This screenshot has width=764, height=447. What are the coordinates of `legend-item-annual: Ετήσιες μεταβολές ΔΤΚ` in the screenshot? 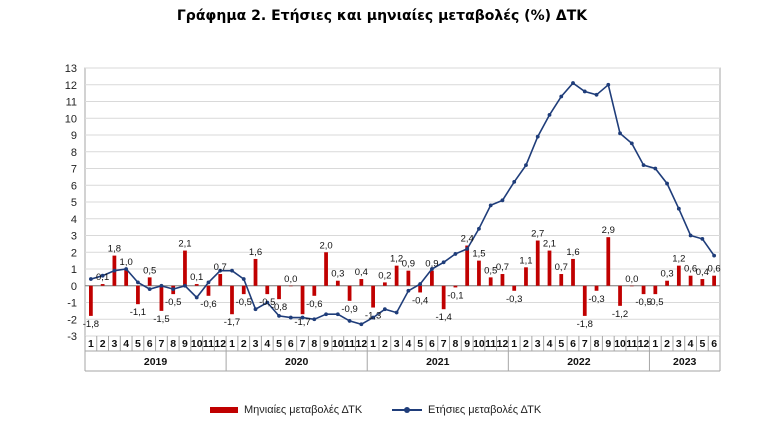 It's located at (466, 410).